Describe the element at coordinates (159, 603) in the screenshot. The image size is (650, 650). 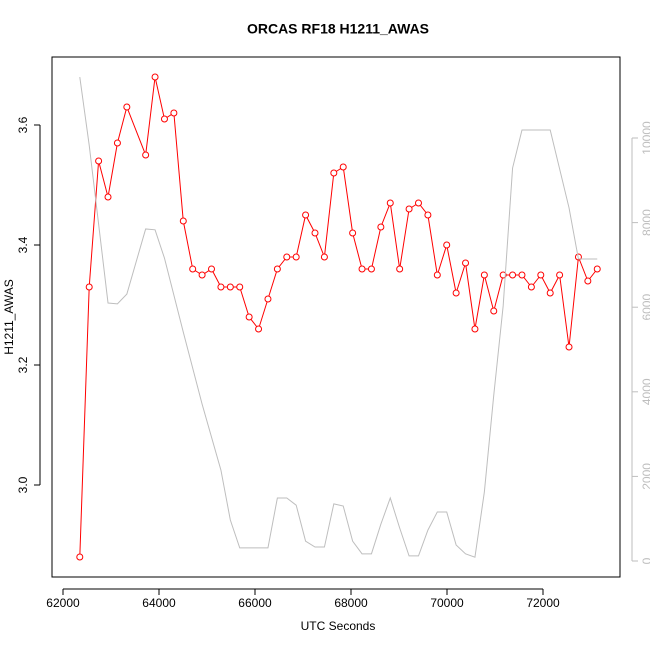
I see `x-tick-label: 64000` at that location.